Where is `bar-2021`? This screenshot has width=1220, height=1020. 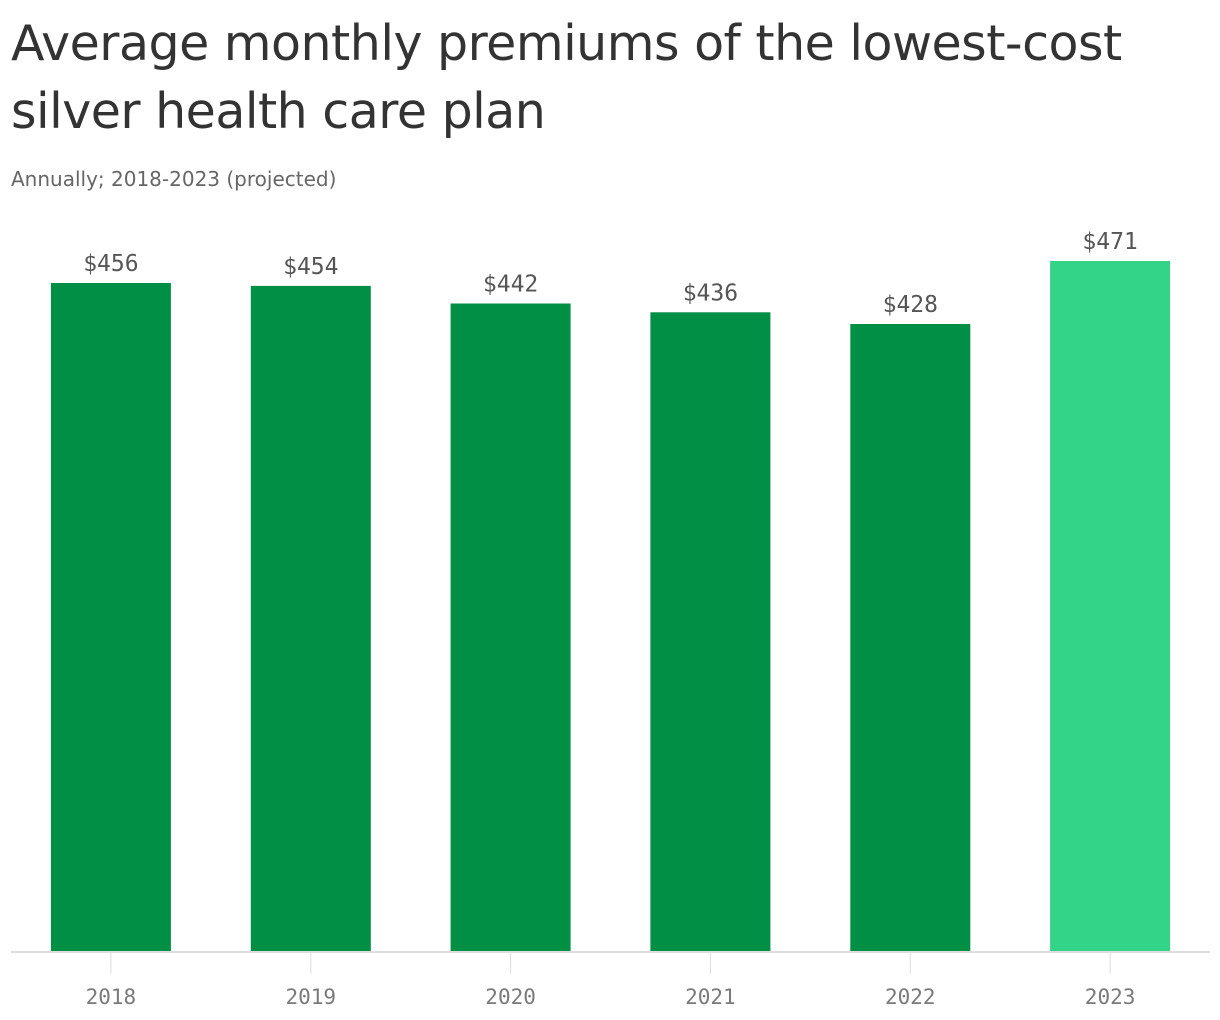 bar-2021 is located at coordinates (710, 631).